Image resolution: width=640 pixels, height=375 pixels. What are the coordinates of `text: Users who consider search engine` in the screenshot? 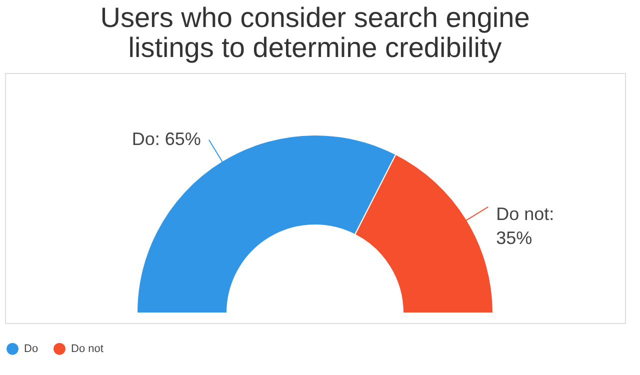 It's located at (315, 17).